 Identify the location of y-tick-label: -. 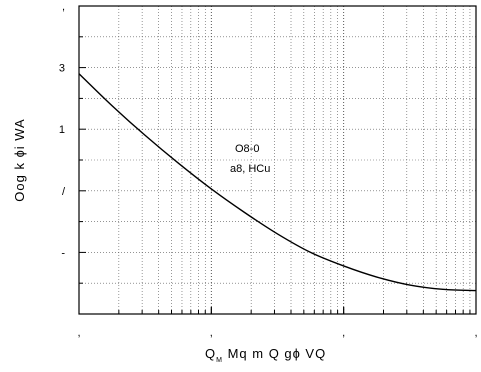
(63, 253).